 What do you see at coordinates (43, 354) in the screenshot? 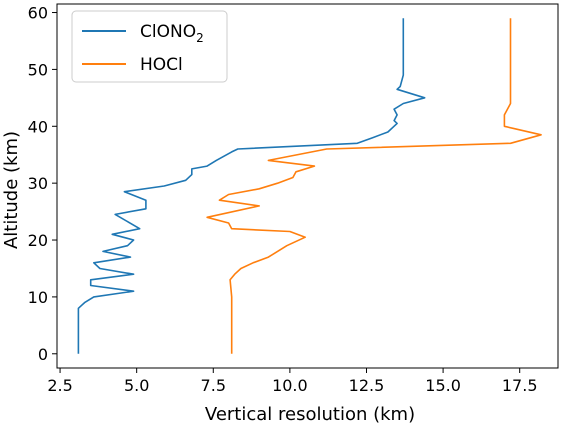
I see `y-tick-label: 0` at bounding box center [43, 354].